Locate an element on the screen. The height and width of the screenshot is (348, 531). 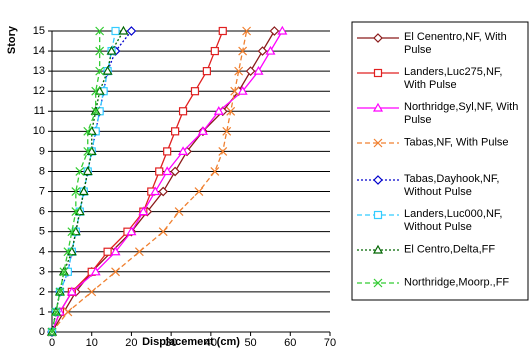
x-tick-label: 30 is located at coordinates (171, 342).